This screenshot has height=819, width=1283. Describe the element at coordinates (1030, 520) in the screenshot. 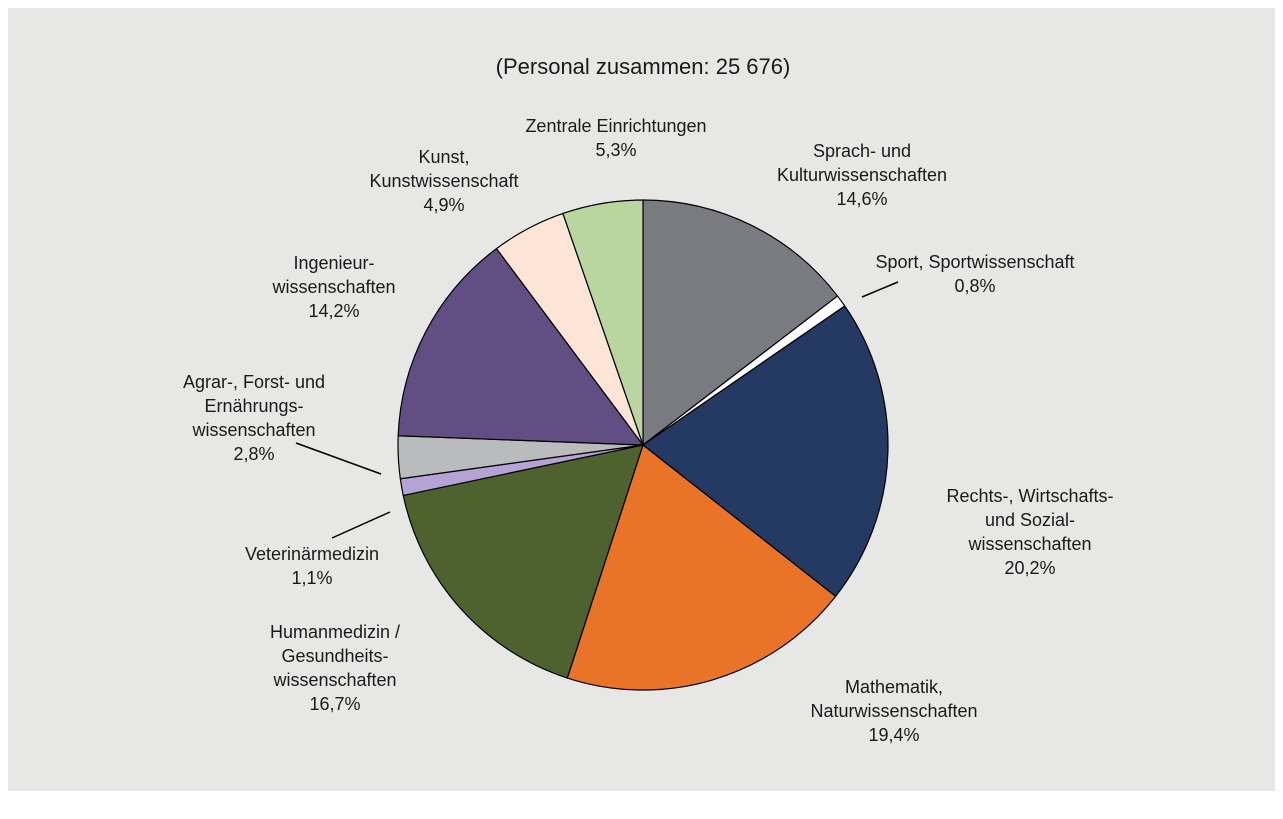

I see `slice-label: und Sozial-` at that location.